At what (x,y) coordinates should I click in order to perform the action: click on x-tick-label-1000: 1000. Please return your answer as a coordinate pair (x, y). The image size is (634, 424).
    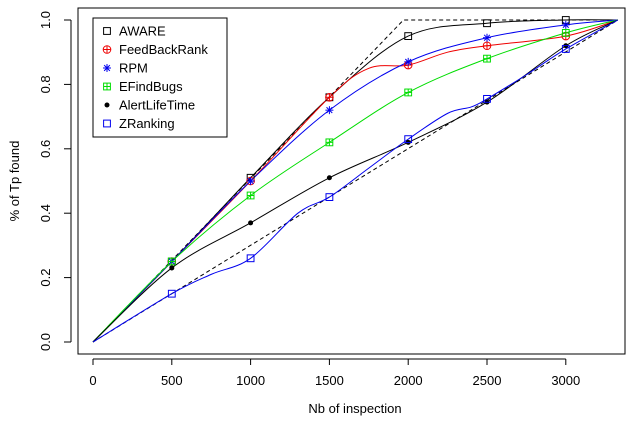
    Looking at the image, I should click on (250, 380).